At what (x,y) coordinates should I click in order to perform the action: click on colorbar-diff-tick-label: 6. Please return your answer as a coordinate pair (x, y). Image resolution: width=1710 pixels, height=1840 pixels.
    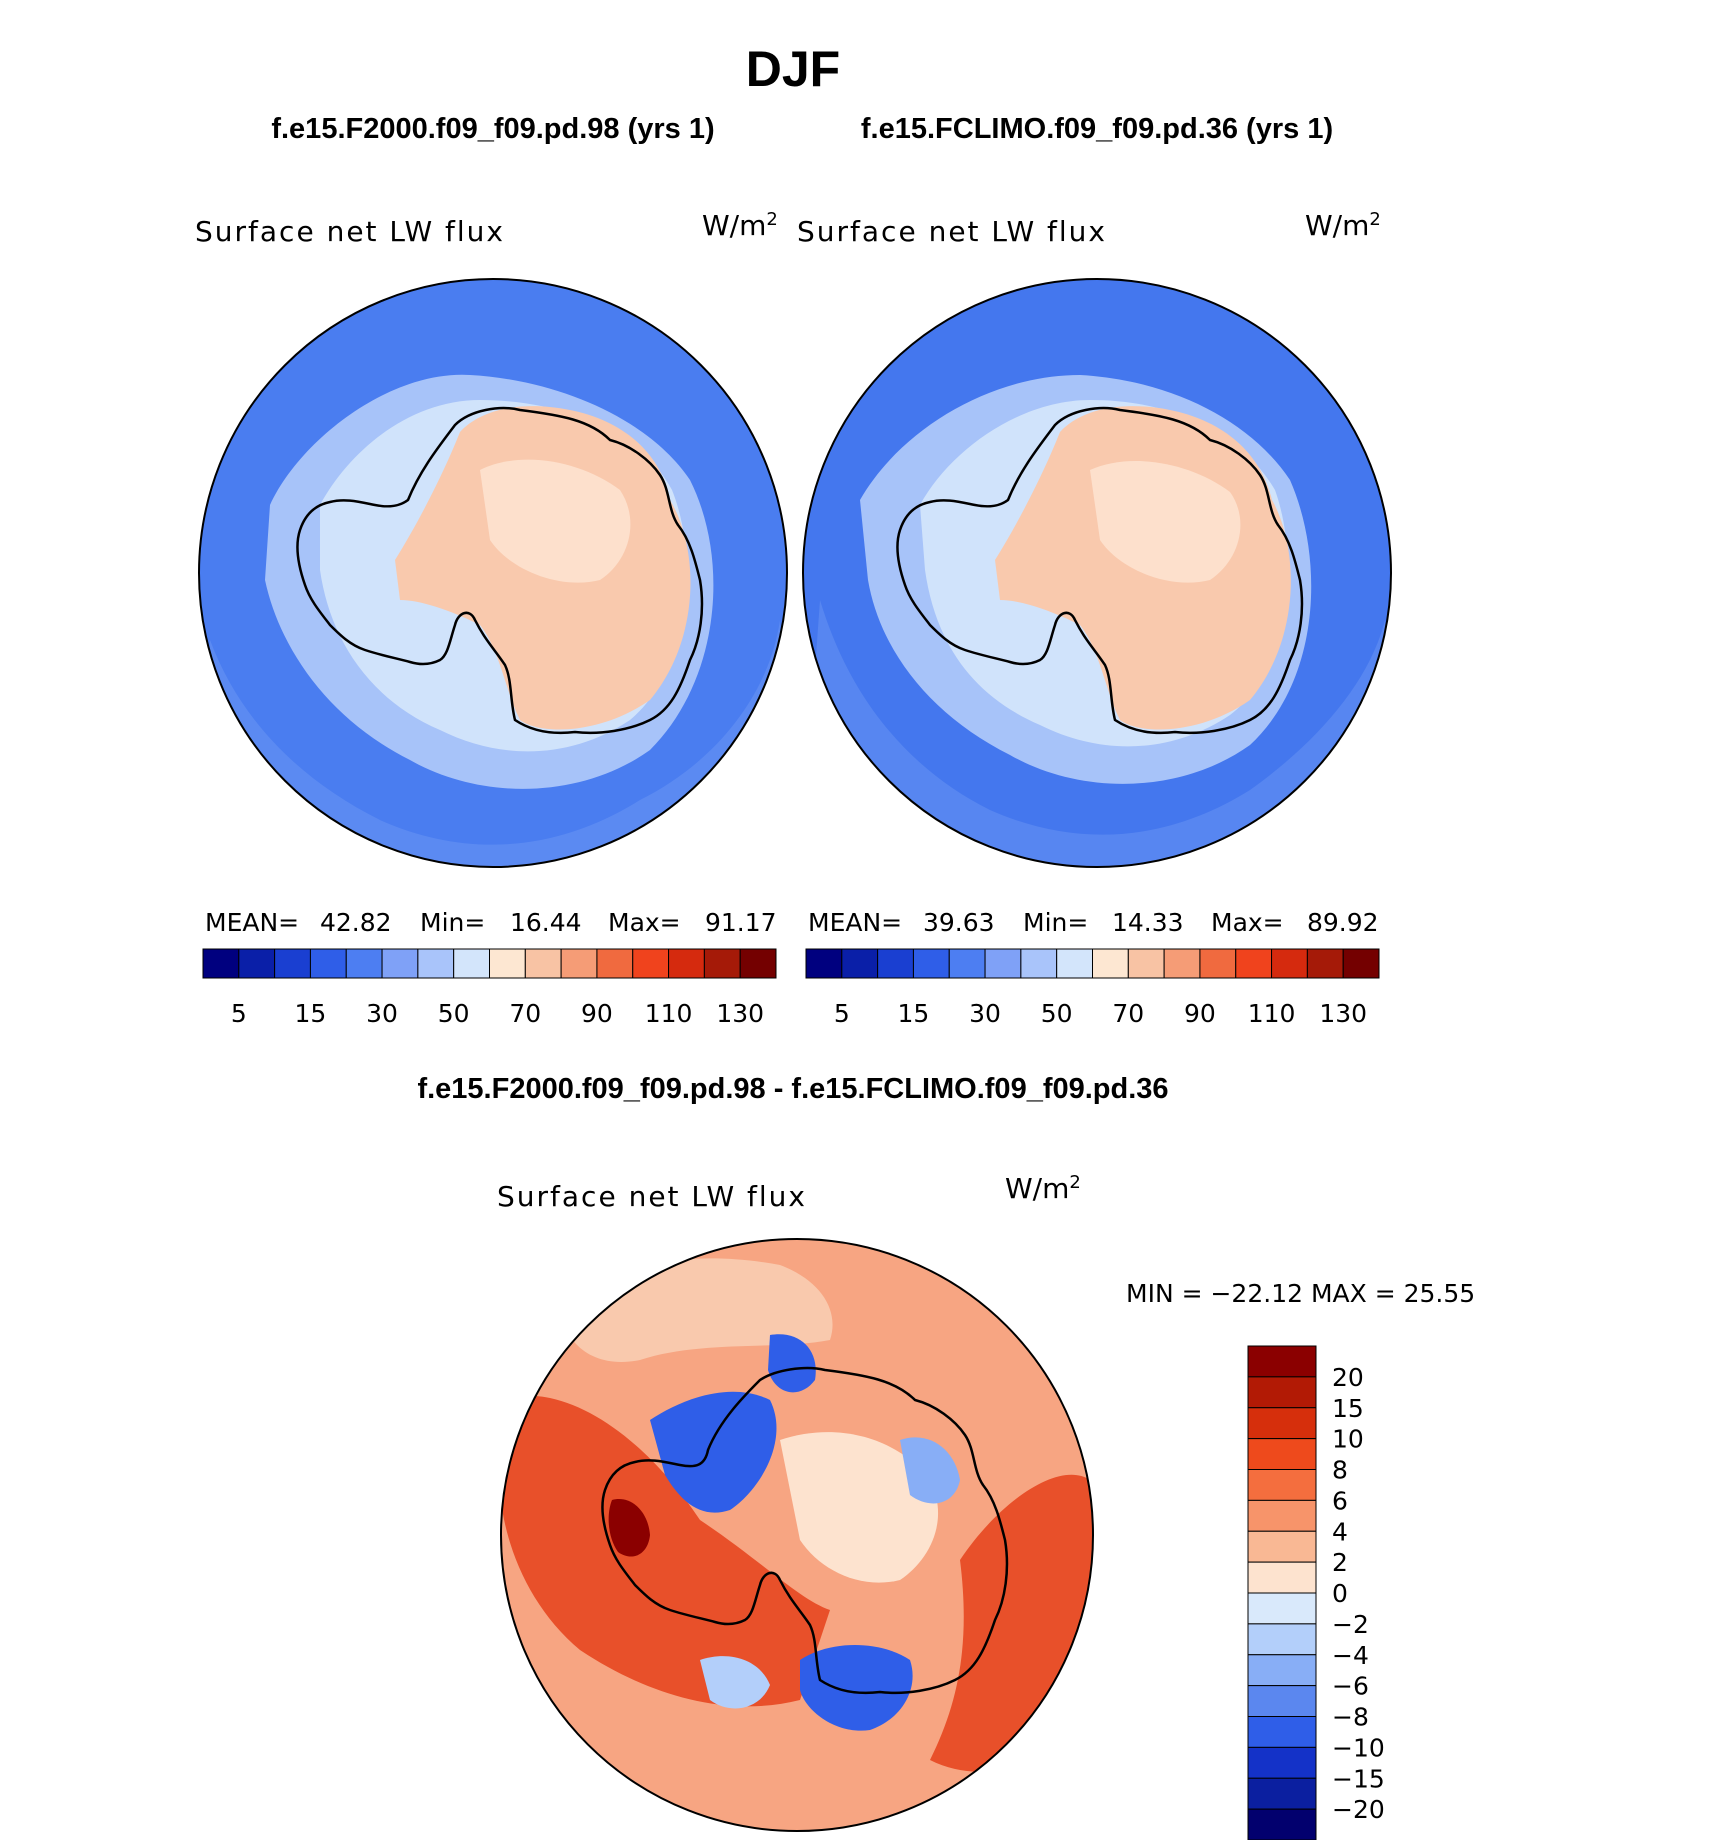
    Looking at the image, I should click on (1340, 1500).